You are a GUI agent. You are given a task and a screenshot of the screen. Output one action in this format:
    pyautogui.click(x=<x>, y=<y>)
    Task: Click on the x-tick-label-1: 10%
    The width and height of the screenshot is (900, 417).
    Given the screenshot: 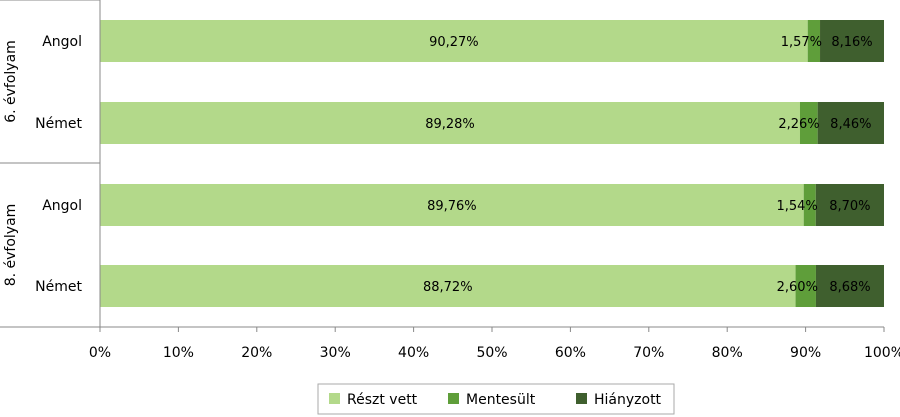 What is the action you would take?
    pyautogui.click(x=178, y=353)
    